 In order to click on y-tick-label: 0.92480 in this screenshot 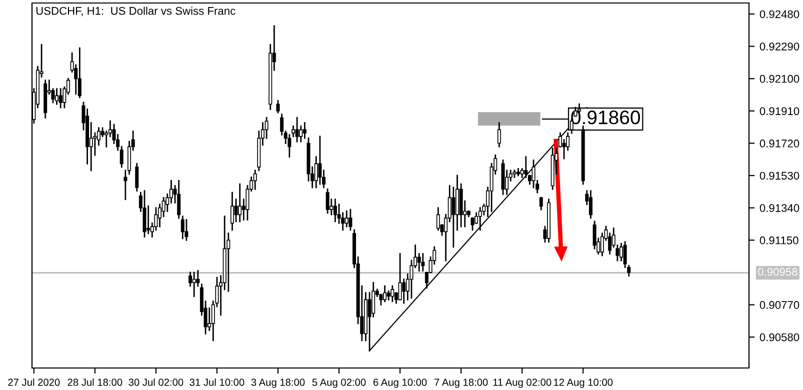, I will do `click(780, 14)`.